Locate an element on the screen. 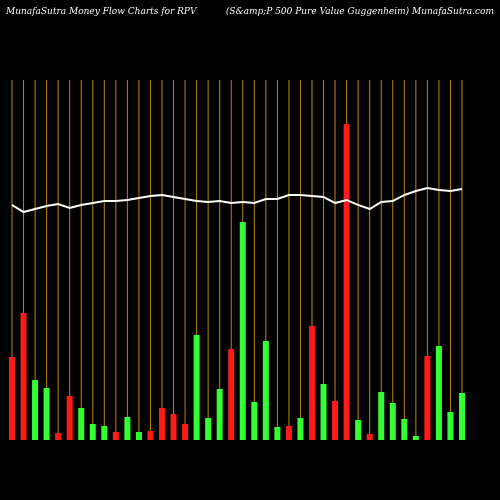 The width and height of the screenshot is (500, 500). chart-title: MunafaSutra Money Flow Charts for RPV is located at coordinates (101, 12).